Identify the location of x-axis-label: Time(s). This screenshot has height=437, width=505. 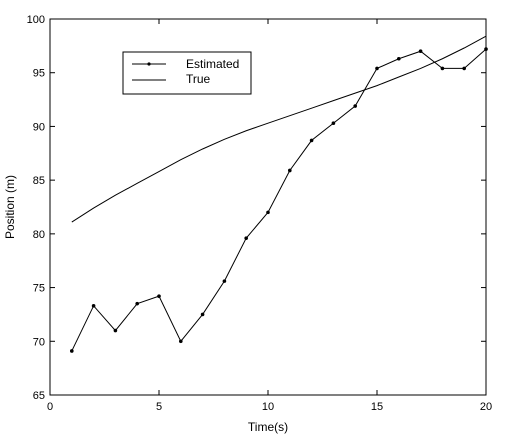
(268, 427).